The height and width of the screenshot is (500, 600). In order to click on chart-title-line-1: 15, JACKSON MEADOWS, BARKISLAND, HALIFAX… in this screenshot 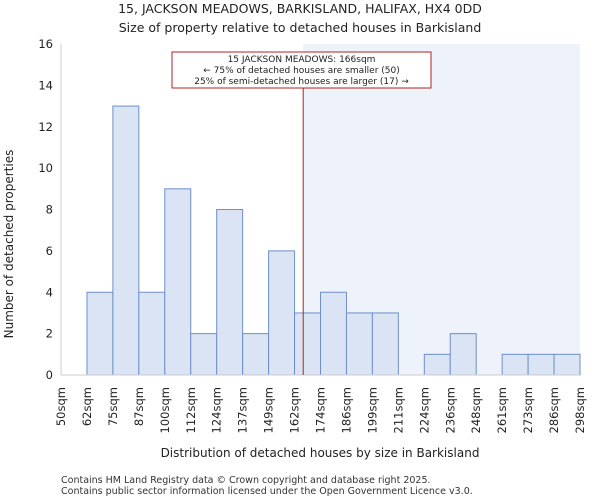, I will do `click(300, 8)`.